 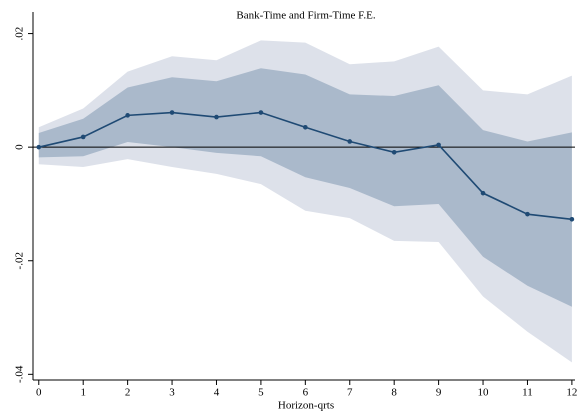 What do you see at coordinates (20, 260) in the screenshot?
I see `y-tick-label: -.02` at bounding box center [20, 260].